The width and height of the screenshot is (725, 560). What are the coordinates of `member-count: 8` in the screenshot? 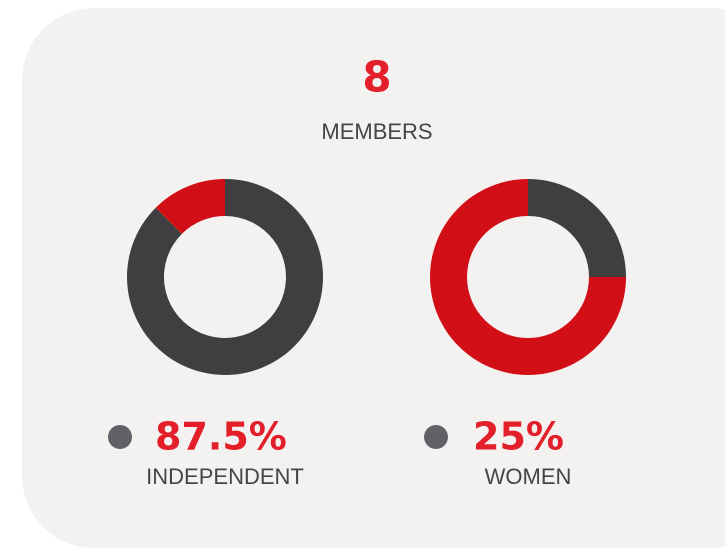 It's located at (376, 77).